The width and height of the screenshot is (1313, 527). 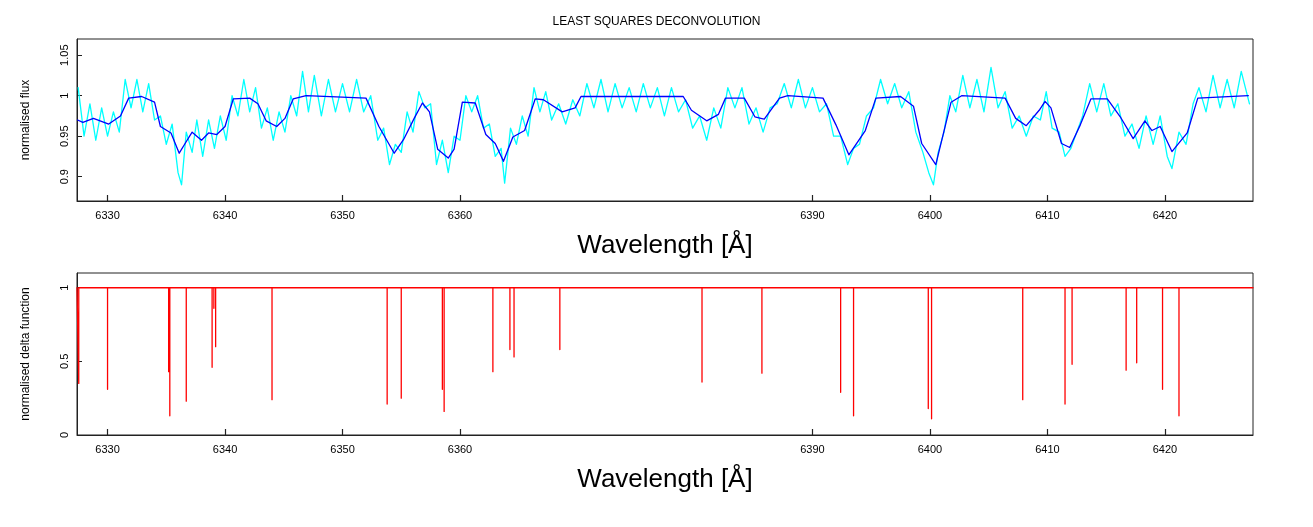 I want to click on y-tick-label: 0.95, so click(x=63, y=136).